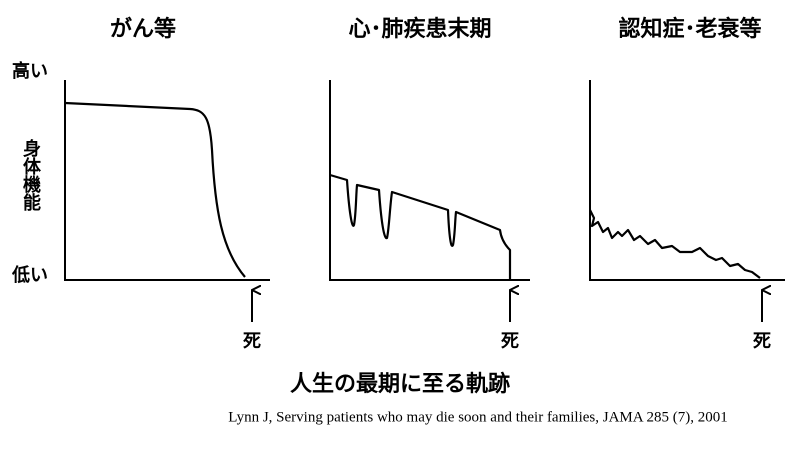 This screenshot has width=800, height=454. Describe the element at coordinates (689, 29) in the screenshot. I see `panel-heading: 認知症･老衰等` at that location.